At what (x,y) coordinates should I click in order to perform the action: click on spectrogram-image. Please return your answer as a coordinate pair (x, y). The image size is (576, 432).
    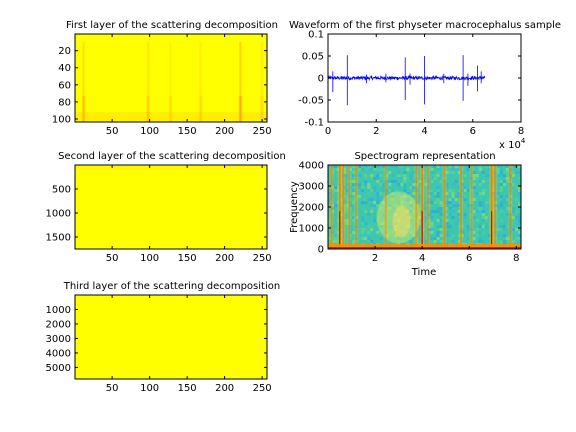
    Looking at the image, I should click on (424, 207).